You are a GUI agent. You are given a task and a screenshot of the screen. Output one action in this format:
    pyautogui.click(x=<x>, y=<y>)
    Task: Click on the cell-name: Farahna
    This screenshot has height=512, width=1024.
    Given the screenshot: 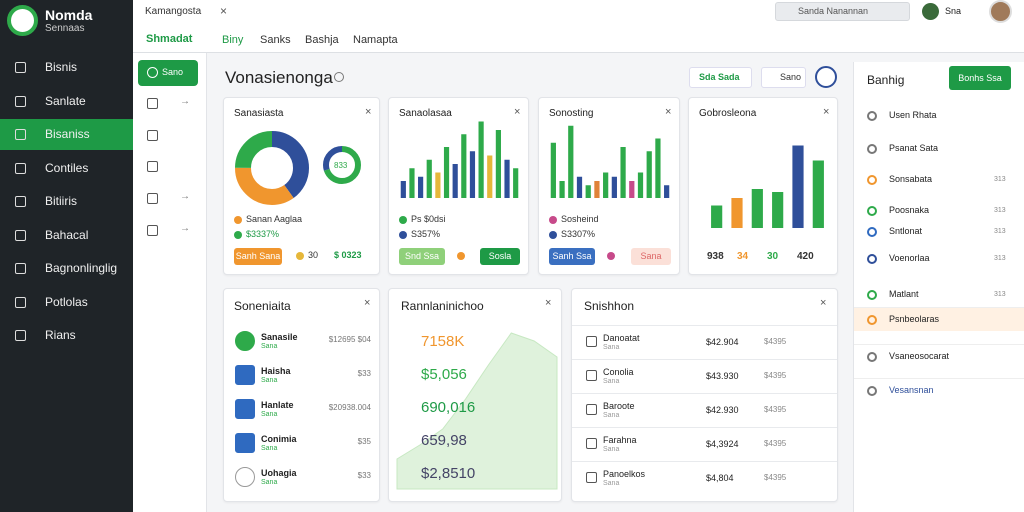 What is the action you would take?
    pyautogui.click(x=620, y=440)
    